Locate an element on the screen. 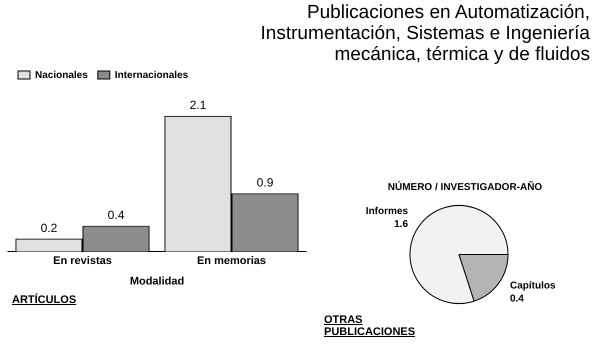  data-label: 1.6 is located at coordinates (401, 224).